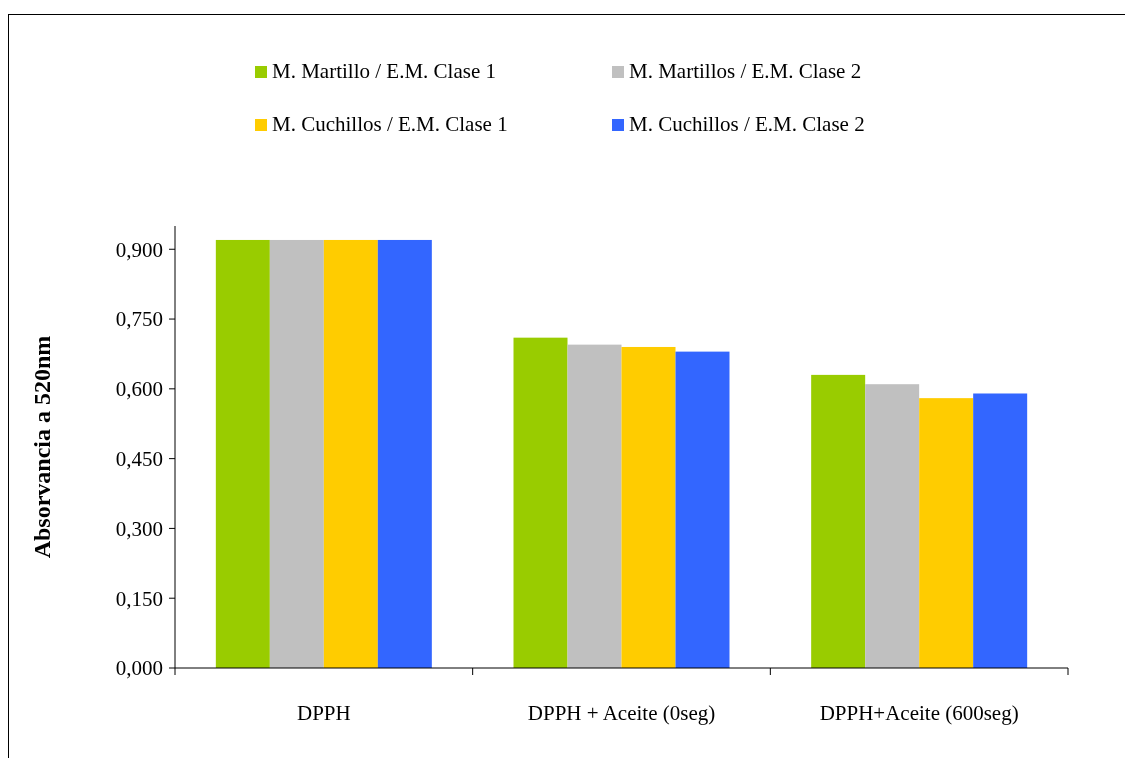 This screenshot has width=1125, height=758. Describe the element at coordinates (919, 713) in the screenshot. I see `x-tick-label: DPPH+Aceite (600seg)` at that location.